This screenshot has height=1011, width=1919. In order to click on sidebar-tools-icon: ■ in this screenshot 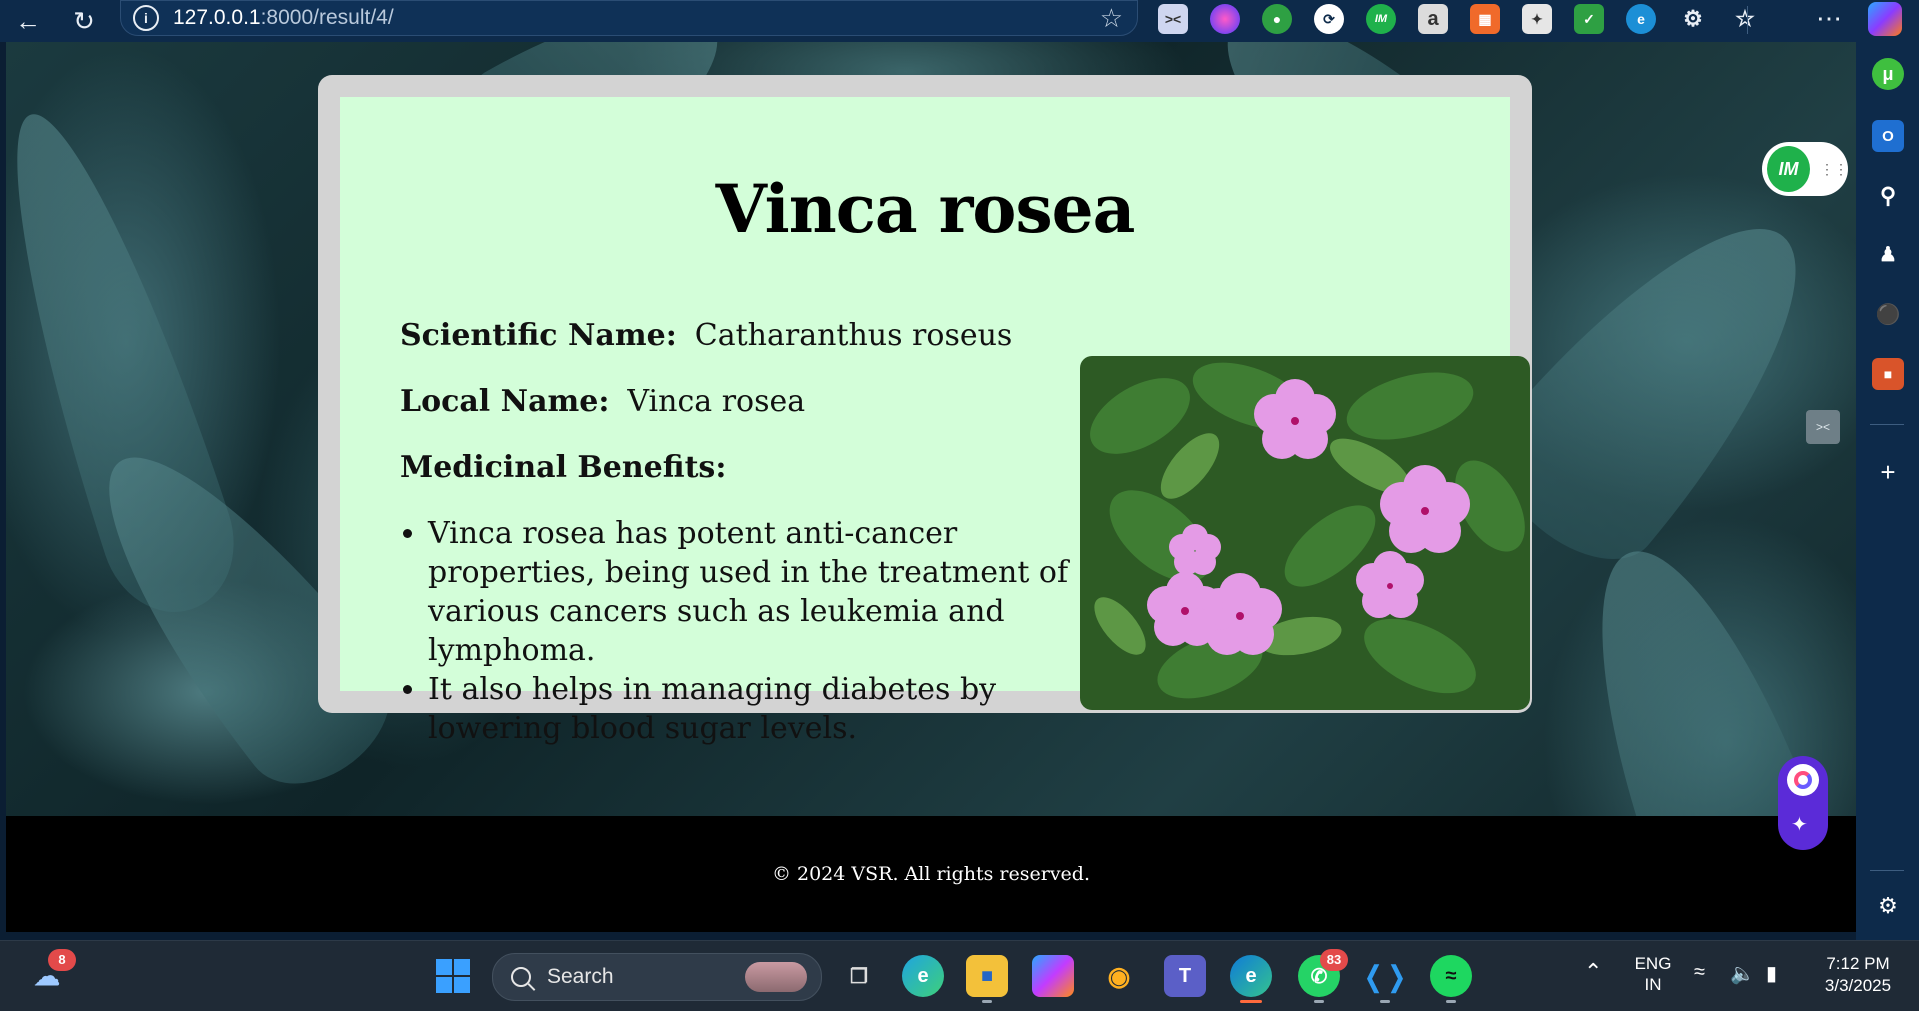, I will do `click(1888, 374)`.